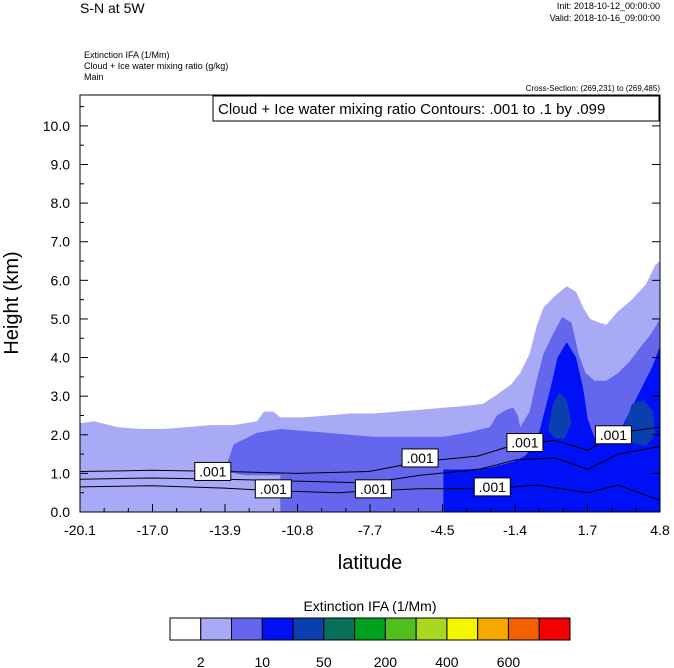  I want to click on contour-label-layer: .001 .001 .001 .001 .001 .001 .001, so click(413, 462).